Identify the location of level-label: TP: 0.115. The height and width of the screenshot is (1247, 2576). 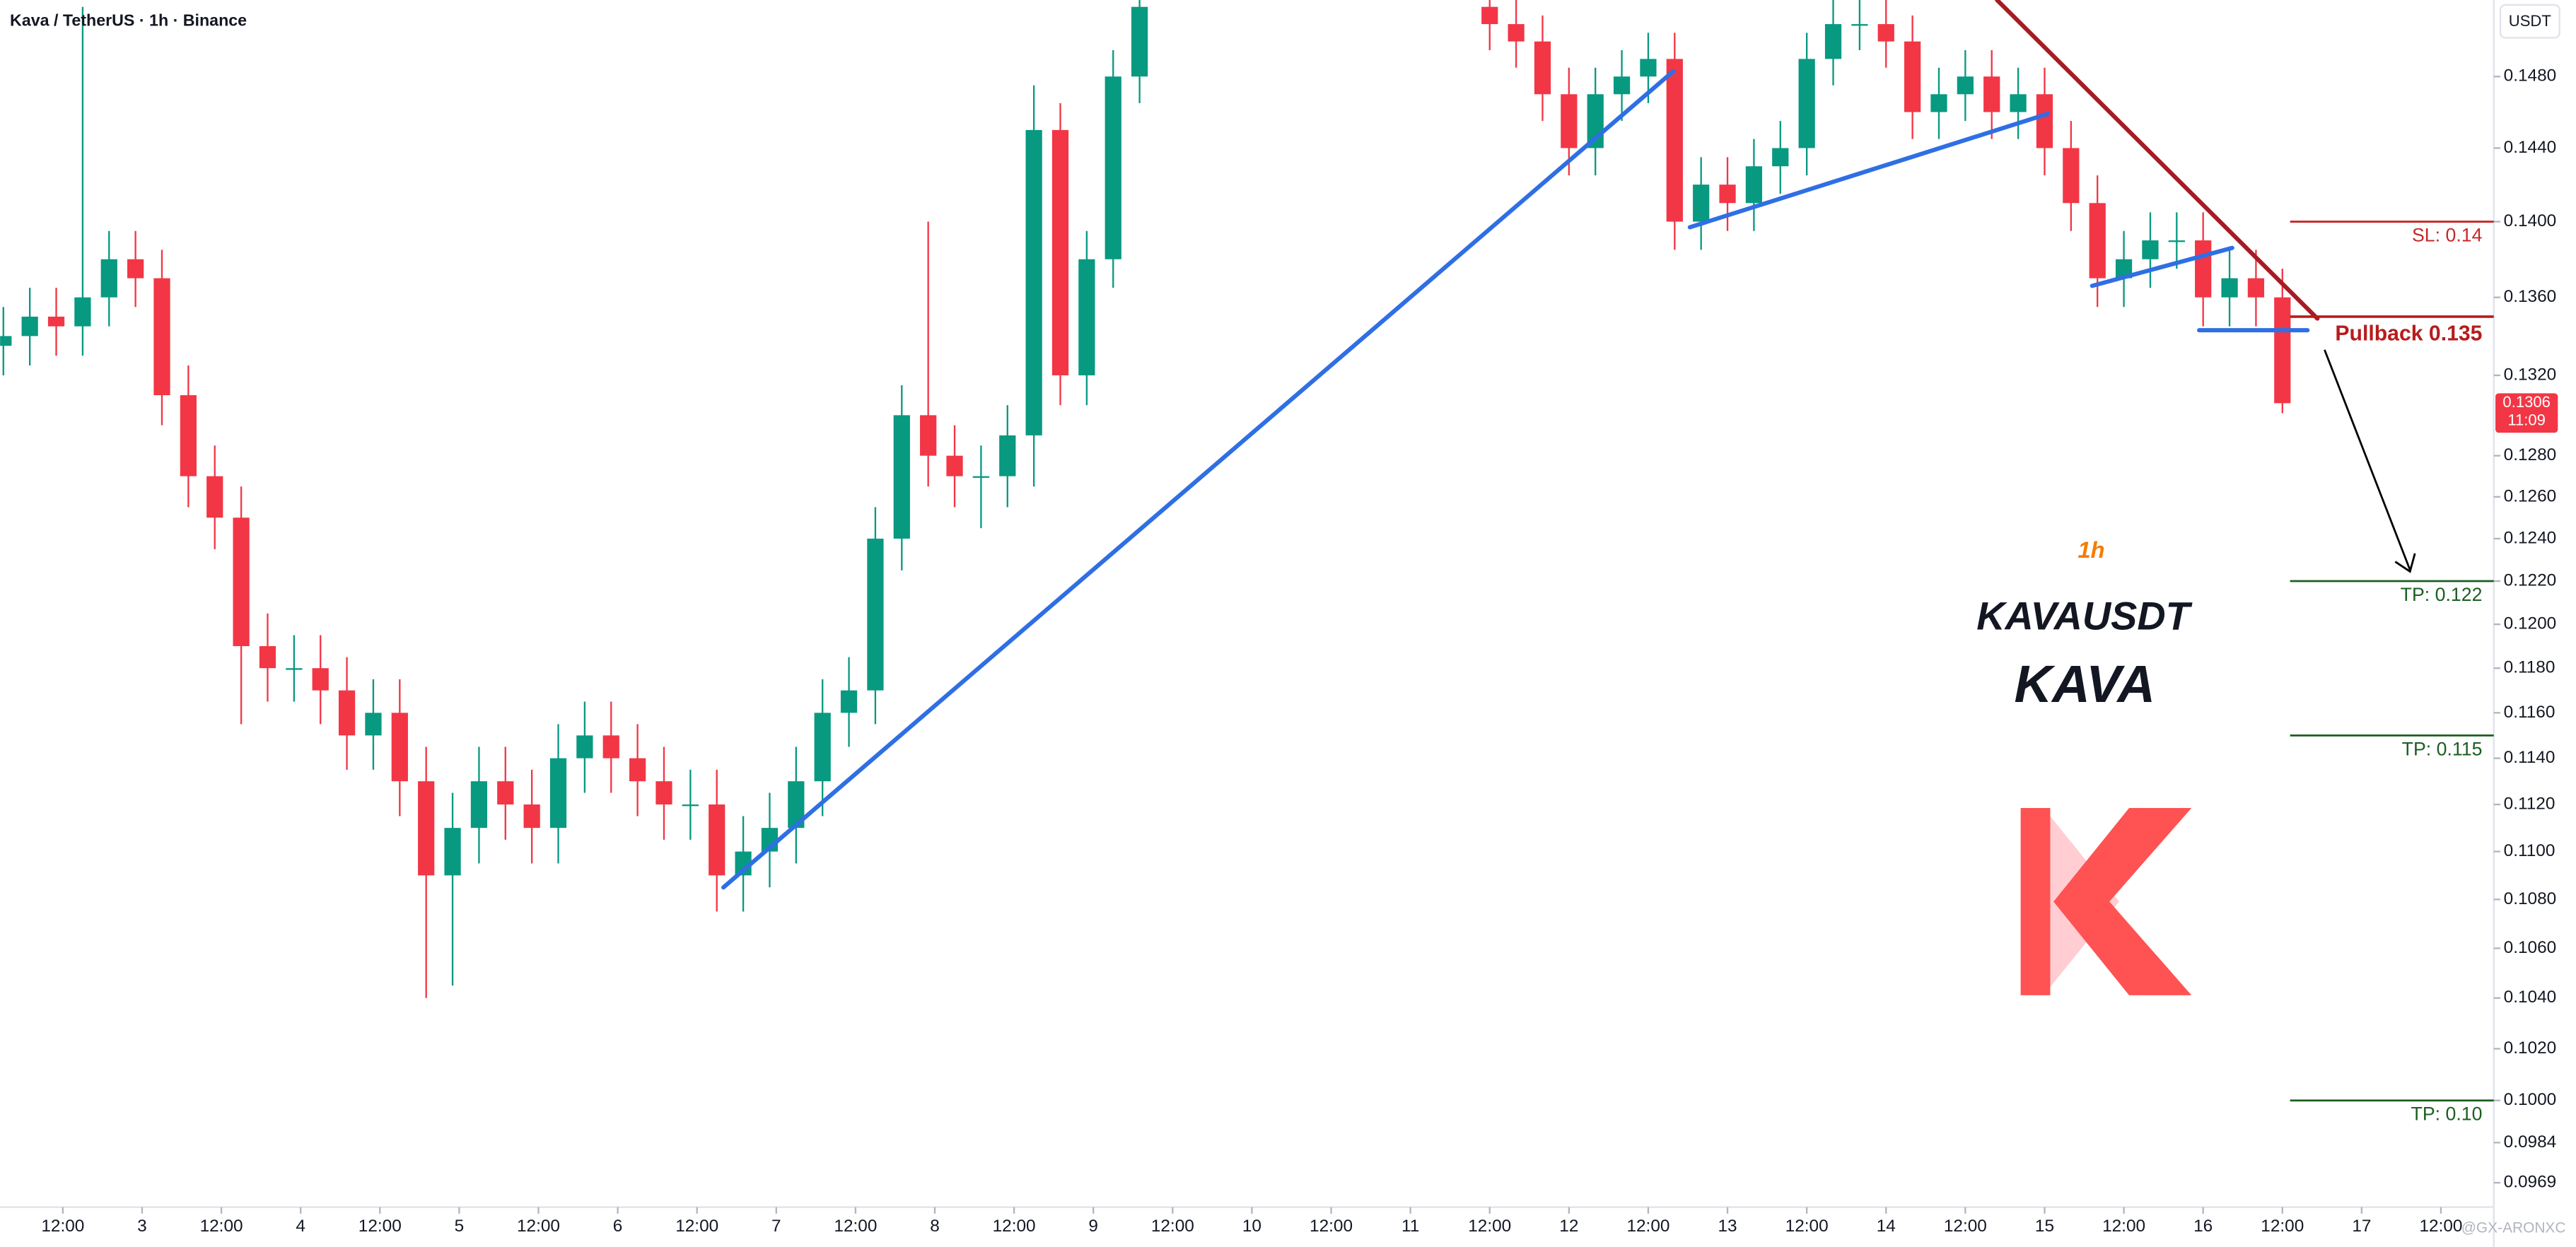
(2442, 748).